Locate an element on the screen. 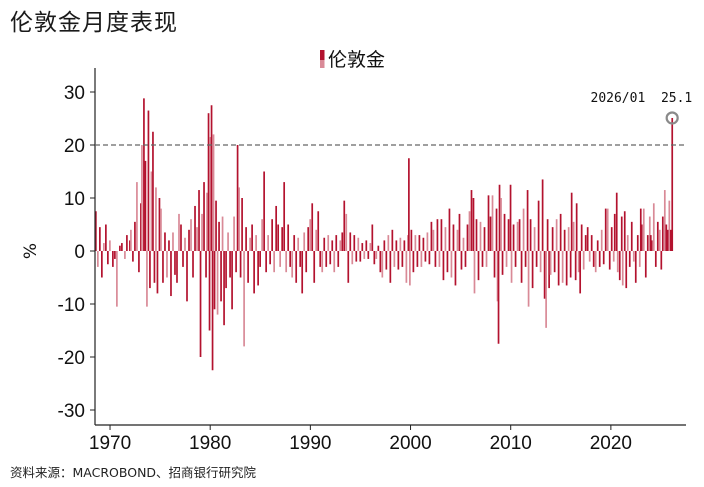  y-tick-label: -20 is located at coordinates (71, 358).